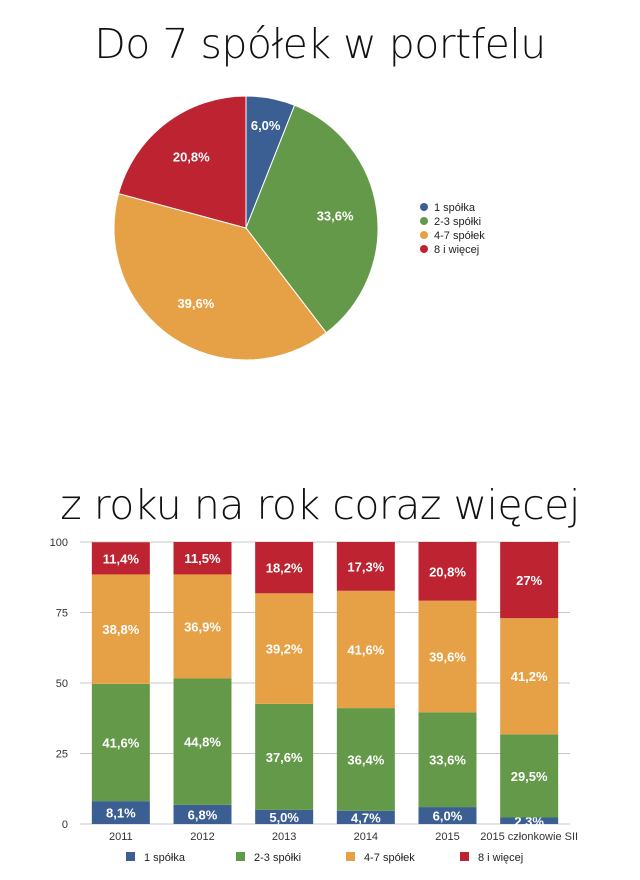 This screenshot has height=880, width=640. I want to click on bar-data-label: 17,3%, so click(365, 566).